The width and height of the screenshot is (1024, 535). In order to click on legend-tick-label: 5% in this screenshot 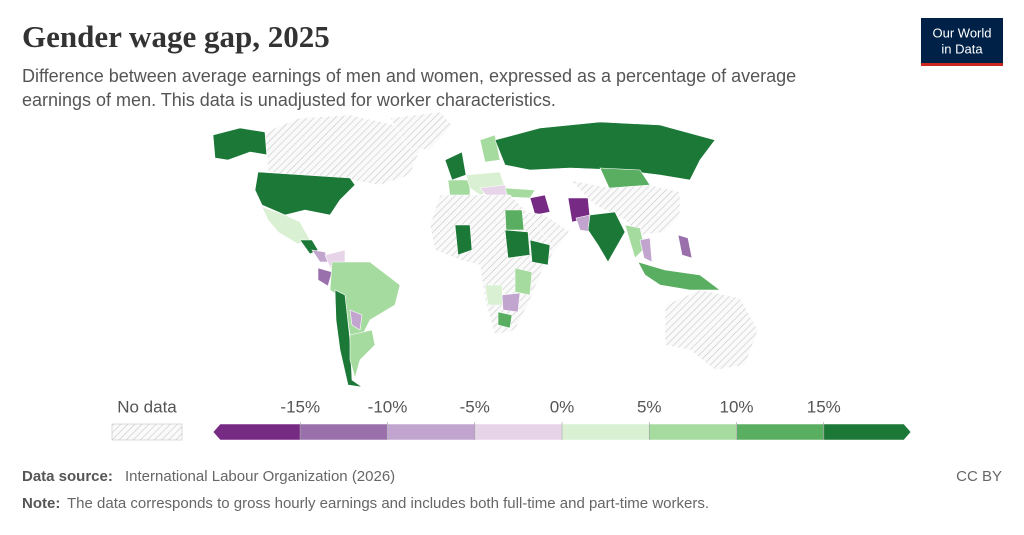, I will do `click(649, 406)`.